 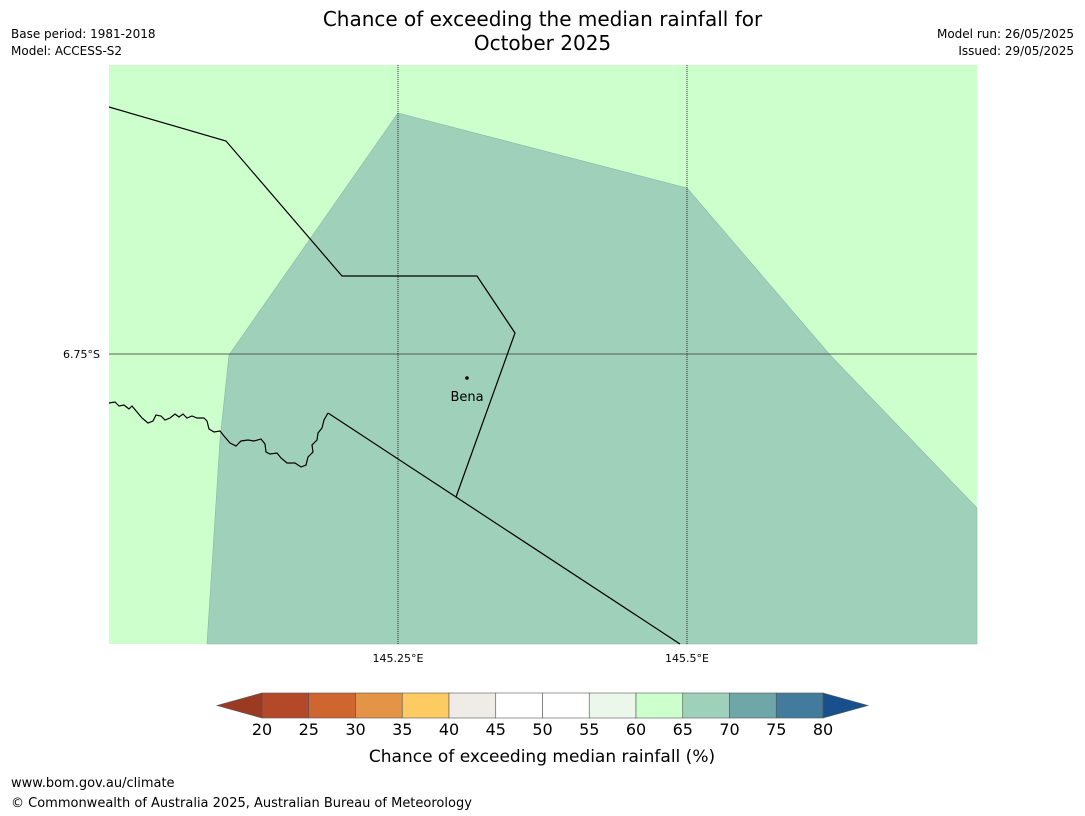 I want to click on model-name: Model: ACCESS-S2, so click(x=67, y=51).